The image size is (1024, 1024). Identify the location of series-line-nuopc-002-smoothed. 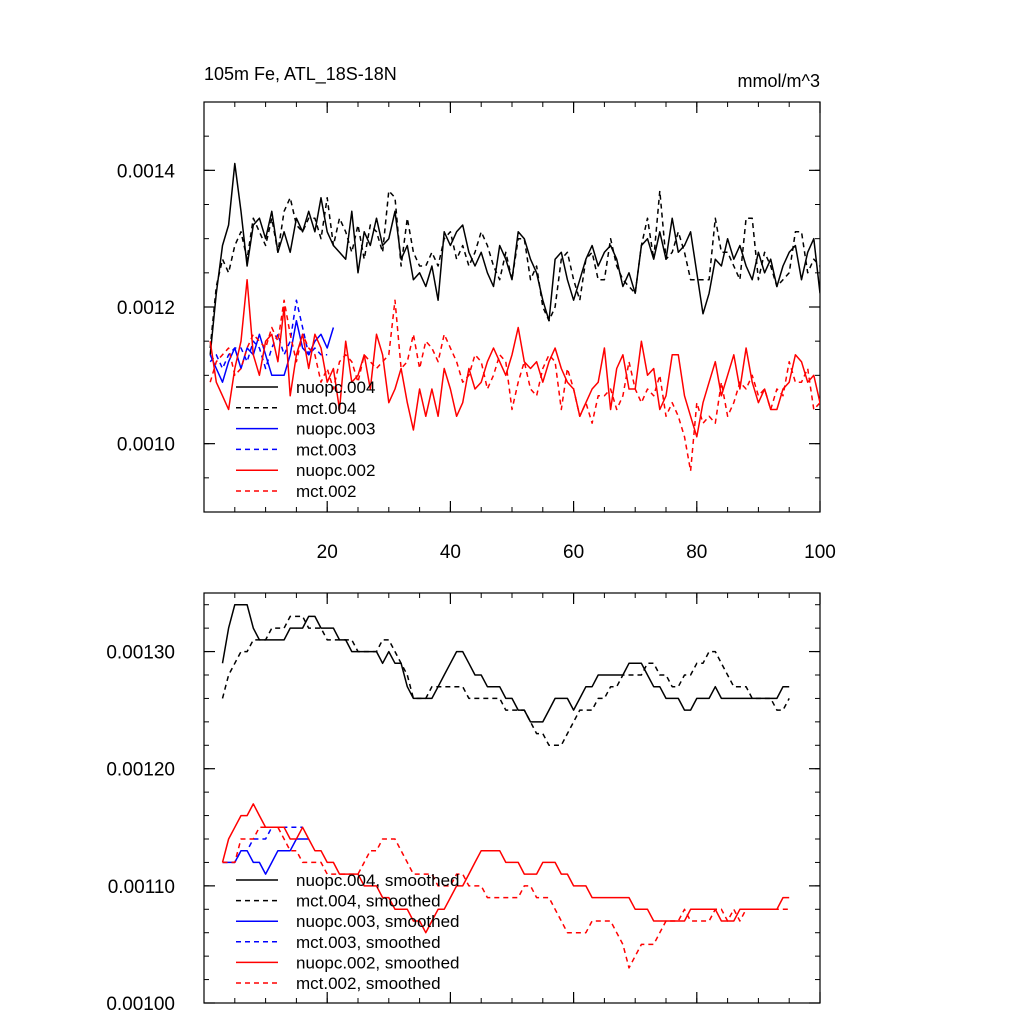
(505, 868).